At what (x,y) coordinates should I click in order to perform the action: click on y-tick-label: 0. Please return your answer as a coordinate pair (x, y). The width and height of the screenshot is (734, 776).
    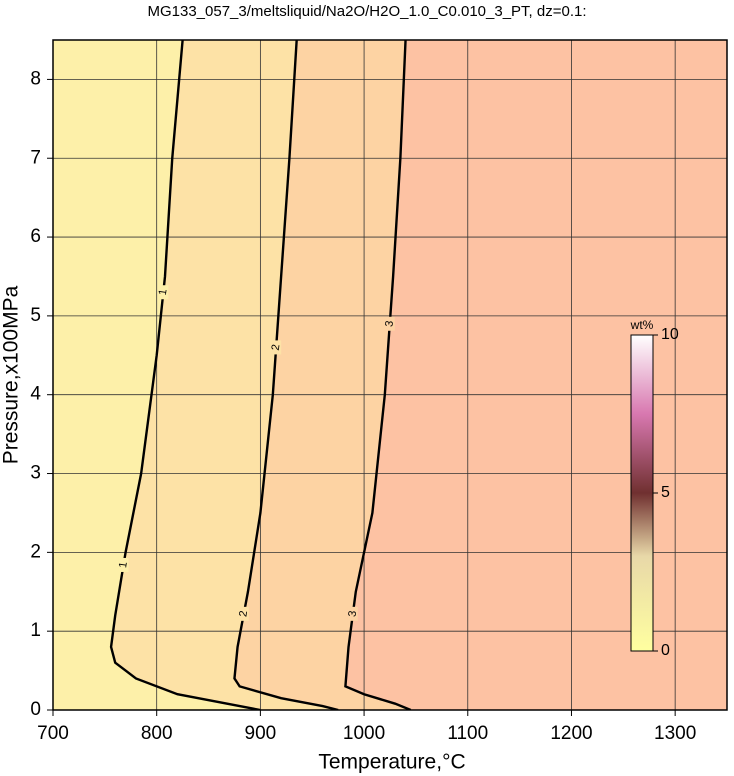
    Looking at the image, I should click on (35, 709).